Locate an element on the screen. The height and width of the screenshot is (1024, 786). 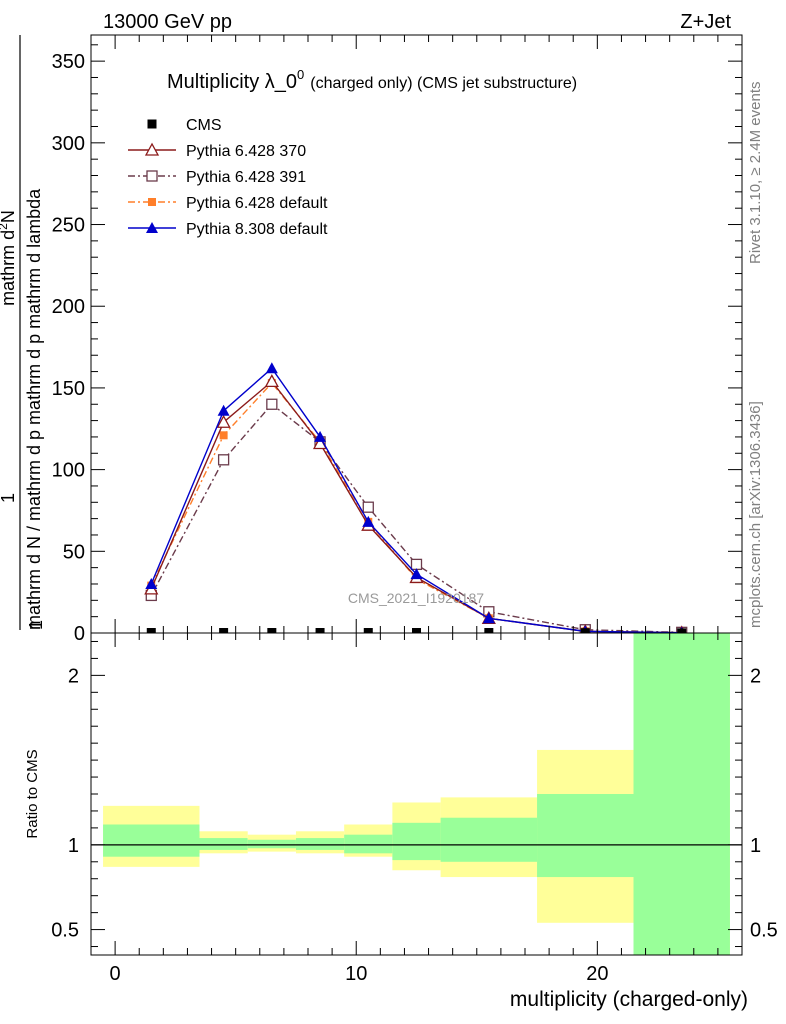
legend-entry-p8def: Pythia 8.308 default is located at coordinates (228, 229).